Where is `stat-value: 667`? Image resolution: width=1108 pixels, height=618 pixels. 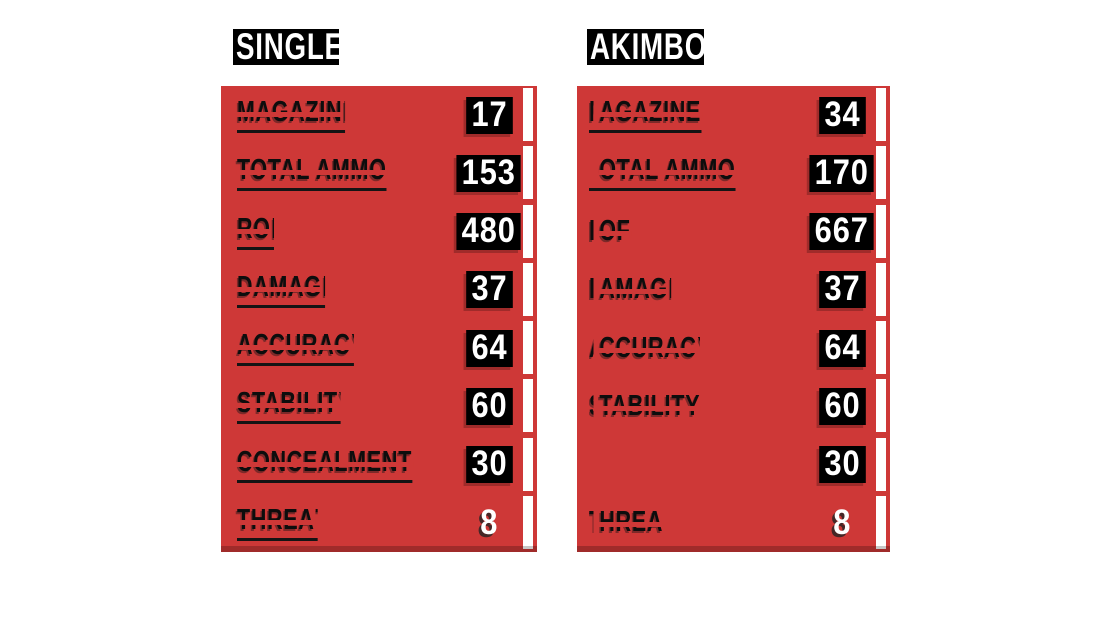
stat-value: 667 is located at coordinates (842, 232).